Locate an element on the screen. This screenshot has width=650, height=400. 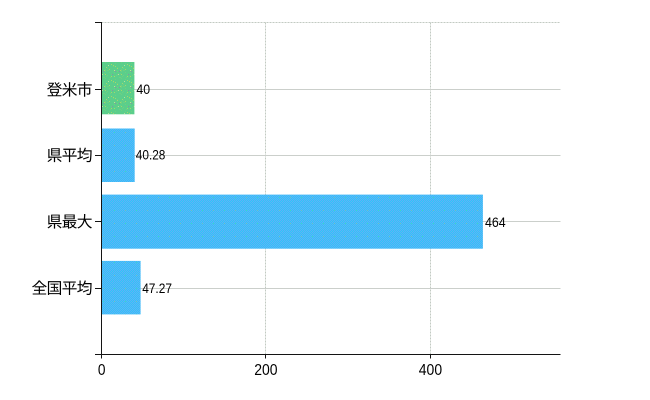
svg-text: 40.28 is located at coordinates (151, 154).